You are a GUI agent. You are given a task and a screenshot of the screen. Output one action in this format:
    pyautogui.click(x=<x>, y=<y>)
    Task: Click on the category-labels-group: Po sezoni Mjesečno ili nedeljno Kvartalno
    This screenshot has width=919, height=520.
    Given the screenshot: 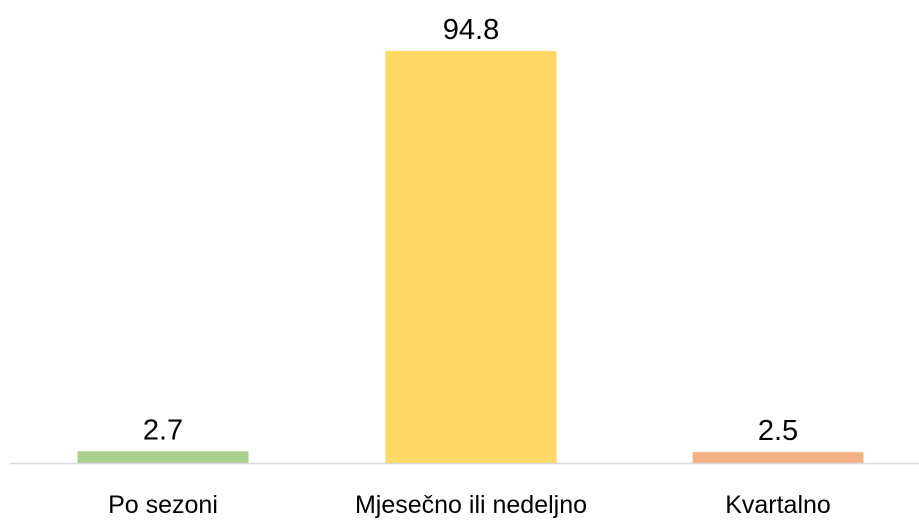 What is the action you would take?
    pyautogui.click(x=469, y=505)
    